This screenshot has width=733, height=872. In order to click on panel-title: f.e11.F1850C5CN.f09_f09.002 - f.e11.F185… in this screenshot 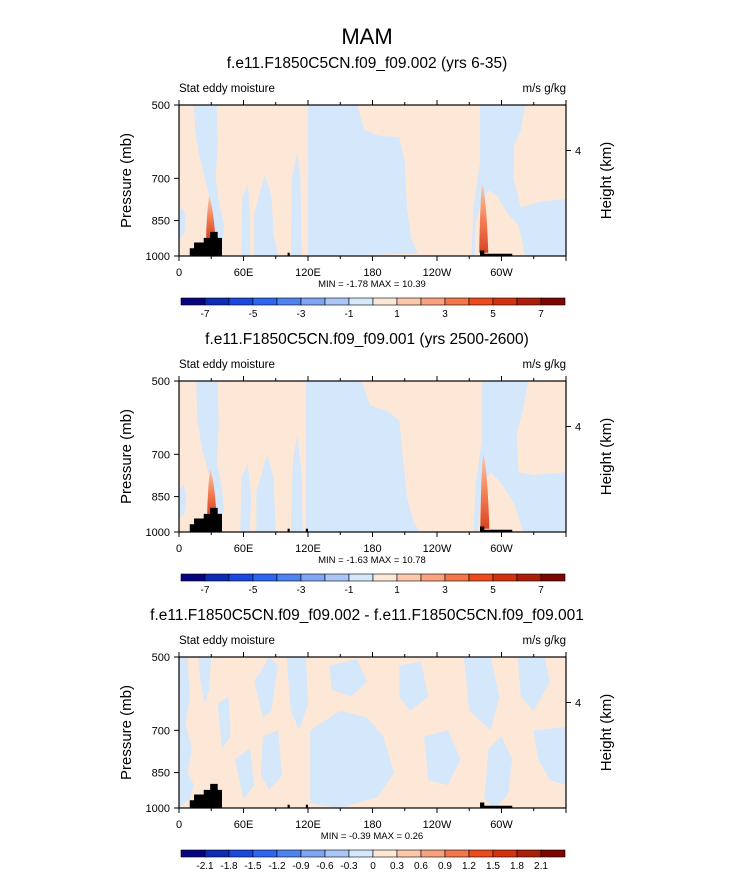, I will do `click(367, 615)`.